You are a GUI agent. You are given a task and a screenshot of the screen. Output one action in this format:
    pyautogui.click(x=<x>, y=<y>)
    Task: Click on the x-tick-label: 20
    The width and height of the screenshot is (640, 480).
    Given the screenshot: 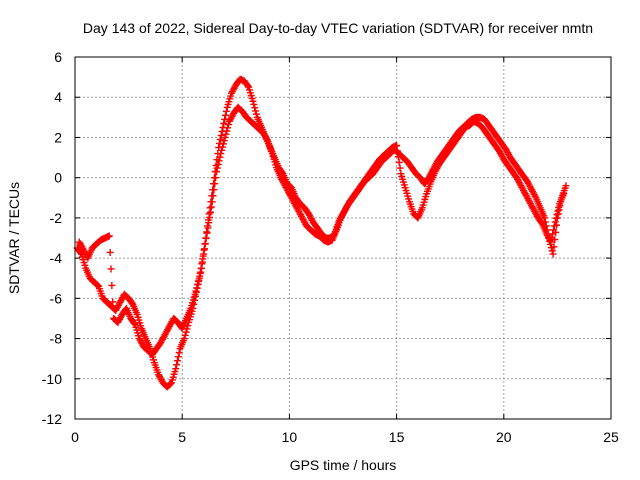 What is the action you would take?
    pyautogui.click(x=504, y=437)
    